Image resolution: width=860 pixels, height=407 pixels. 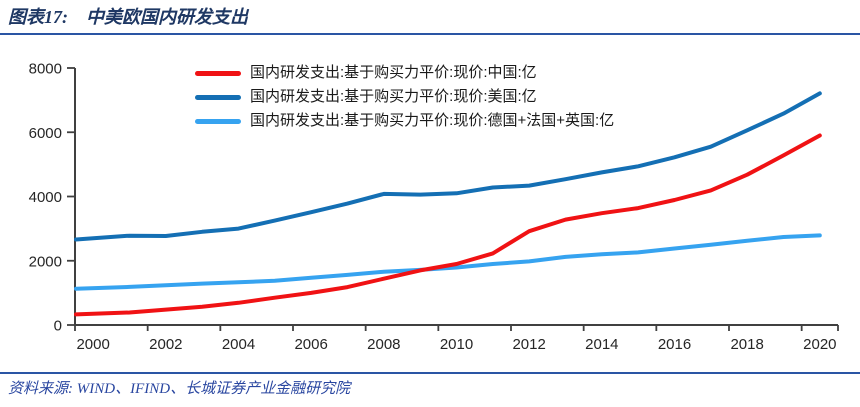 I want to click on x-tick-label: 2006, so click(x=310, y=344).